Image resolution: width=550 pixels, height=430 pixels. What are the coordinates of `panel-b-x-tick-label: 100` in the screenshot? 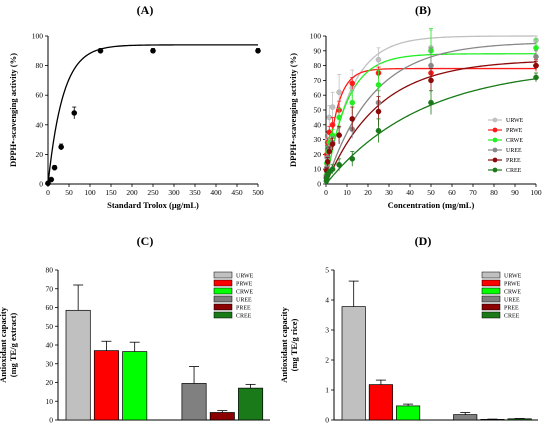 It's located at (536, 192).